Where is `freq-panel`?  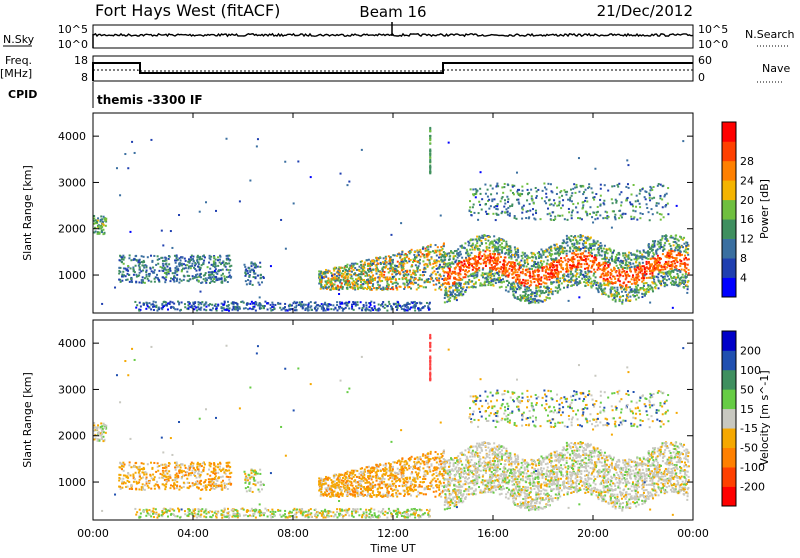 freq-panel is located at coordinates (393, 68).